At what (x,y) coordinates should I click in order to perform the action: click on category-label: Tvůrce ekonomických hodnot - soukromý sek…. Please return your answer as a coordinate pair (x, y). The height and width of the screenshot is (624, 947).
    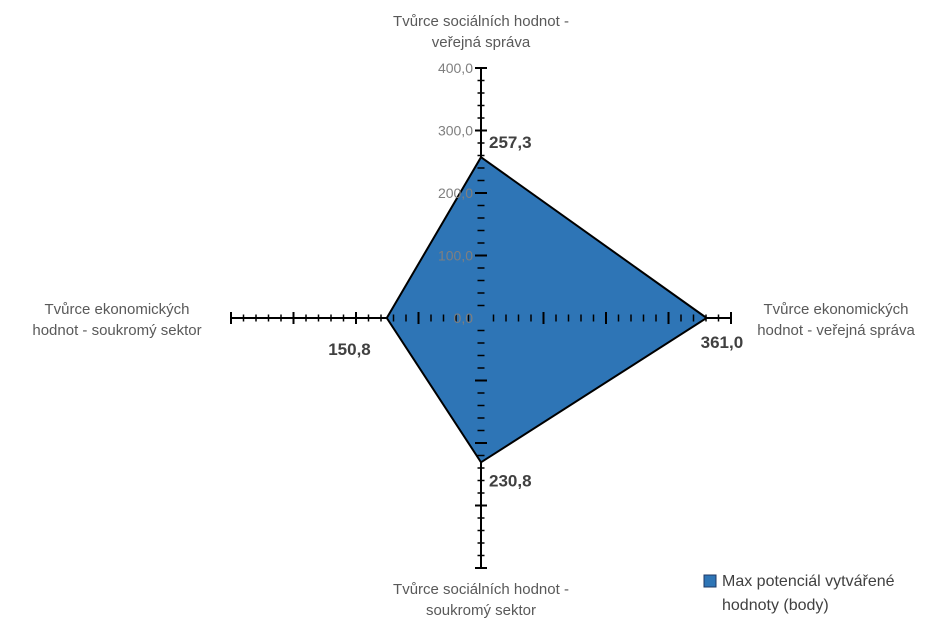
    Looking at the image, I should click on (116, 320).